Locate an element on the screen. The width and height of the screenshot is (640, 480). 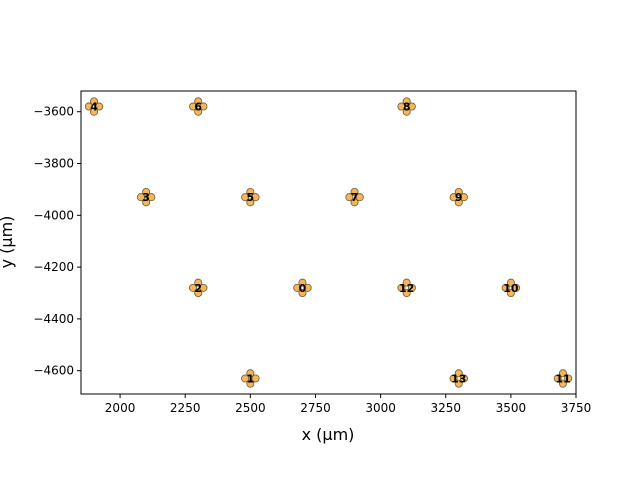
site-label: 2 is located at coordinates (198, 288).